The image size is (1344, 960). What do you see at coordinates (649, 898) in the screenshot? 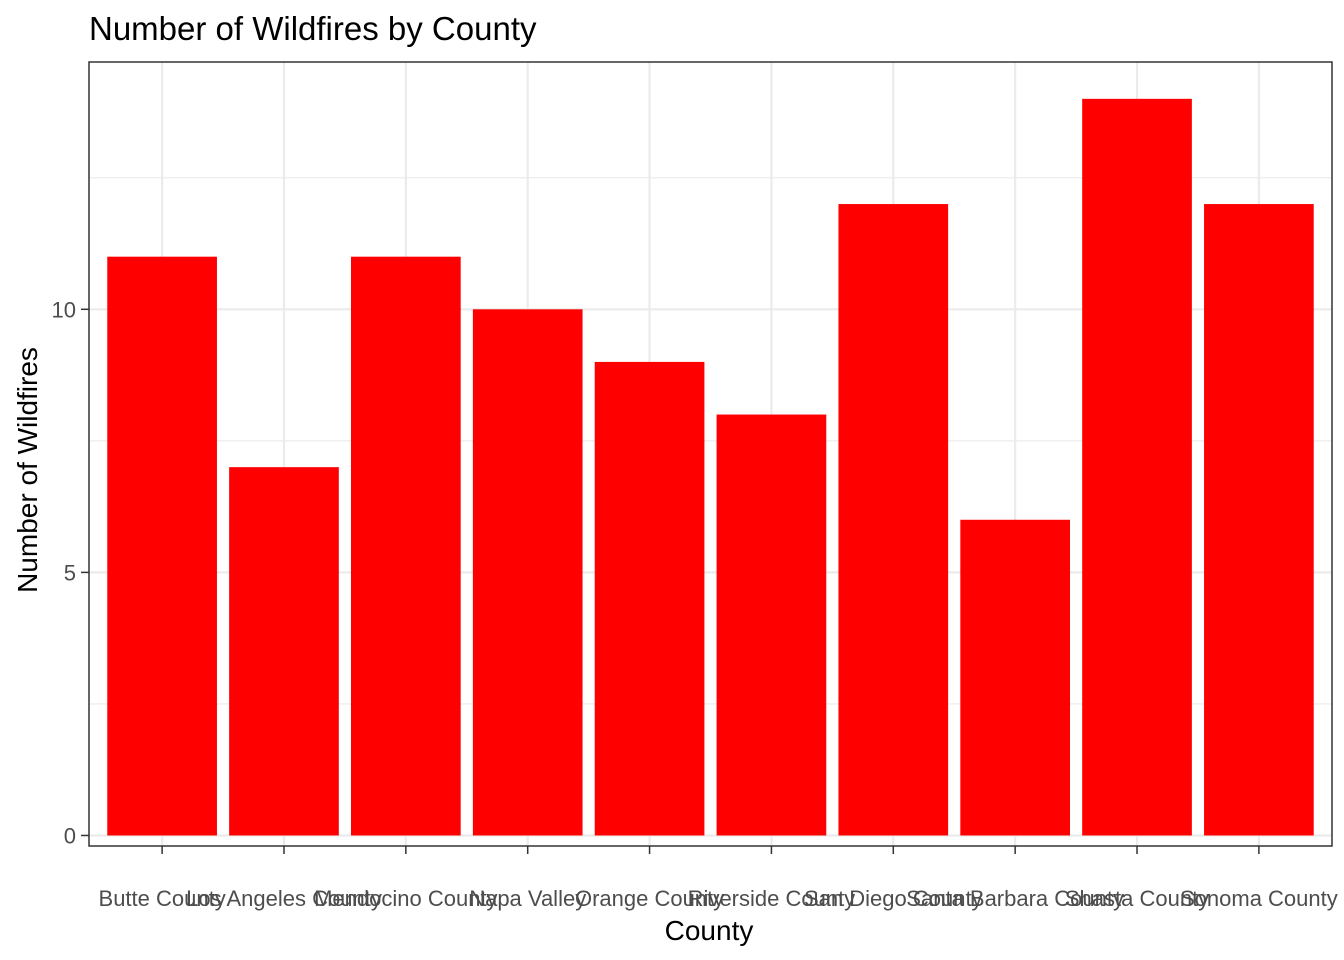
I see `x-tick-label: Orange County` at bounding box center [649, 898].